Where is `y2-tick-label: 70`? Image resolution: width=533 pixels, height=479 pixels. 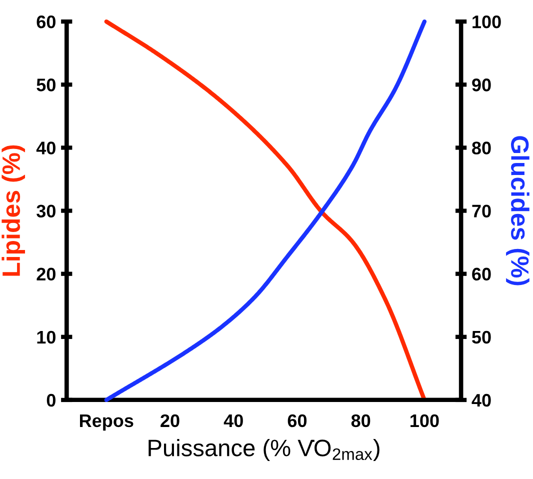
y2-tick-label: 70 is located at coordinates (481, 211).